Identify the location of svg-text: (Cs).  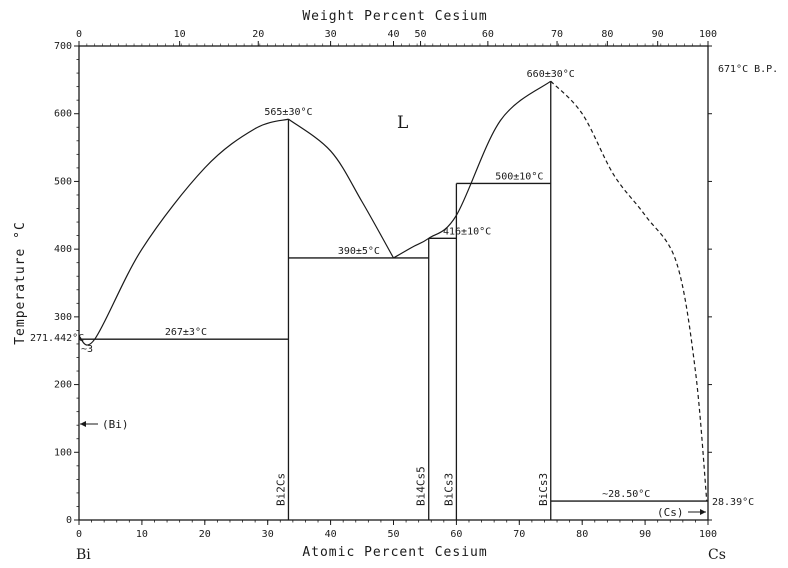
(670, 512).